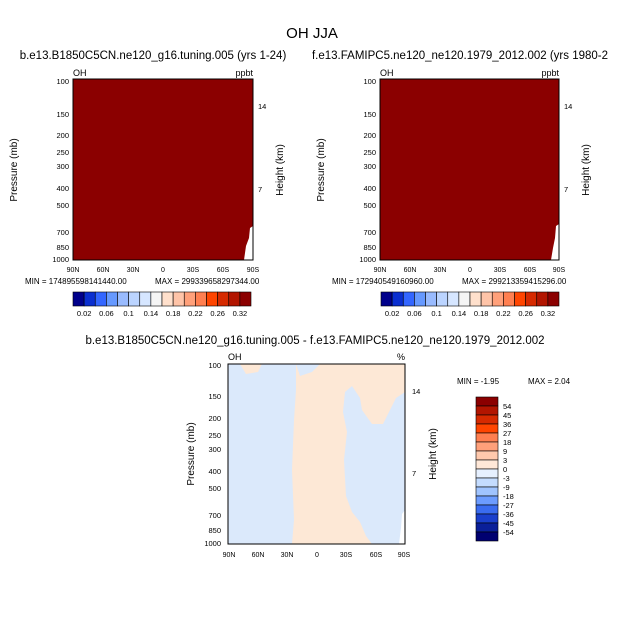 The image size is (625, 625). What do you see at coordinates (76, 281) in the screenshot?
I see `panel-model-min-text: MIN = 174895598141440.00` at bounding box center [76, 281].